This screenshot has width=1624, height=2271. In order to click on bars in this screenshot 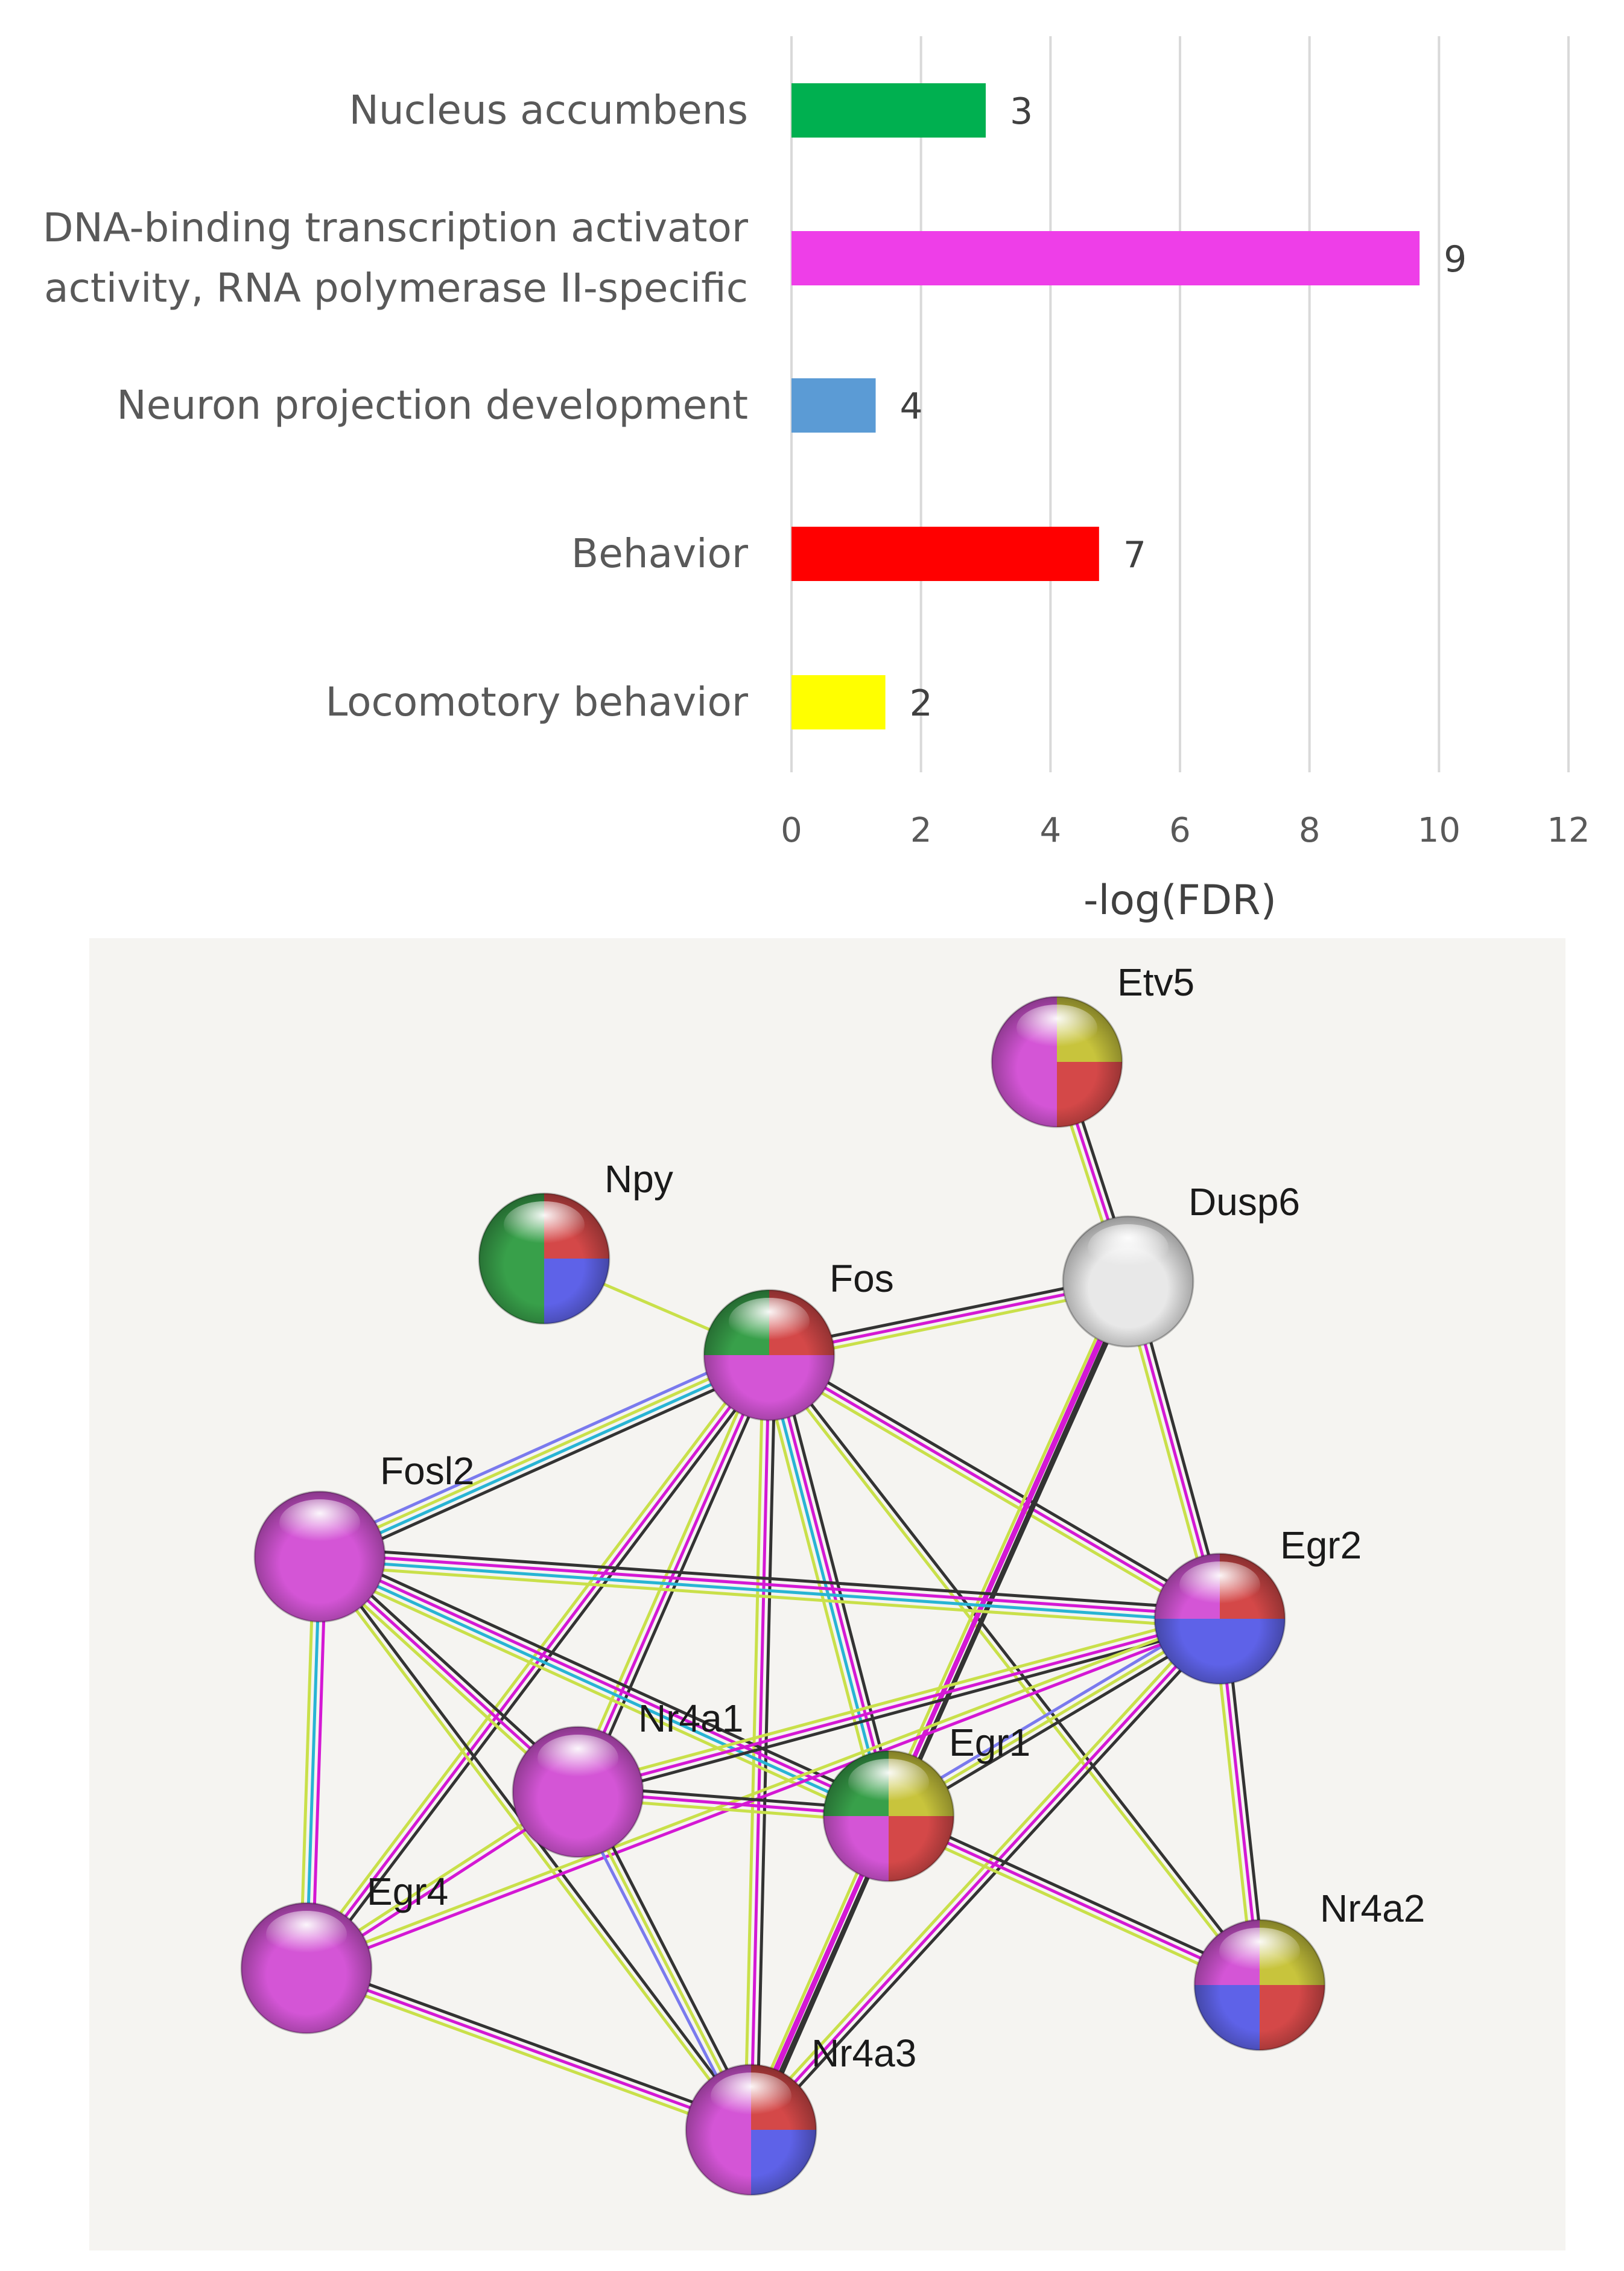, I will do `click(1105, 406)`.